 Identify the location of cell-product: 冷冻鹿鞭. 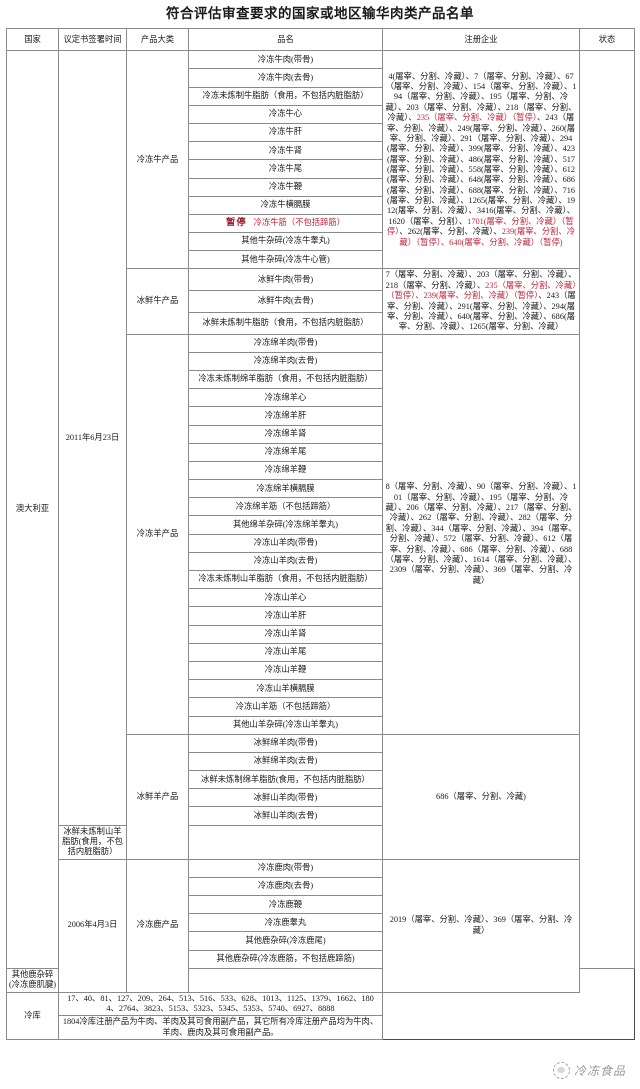
(285, 905).